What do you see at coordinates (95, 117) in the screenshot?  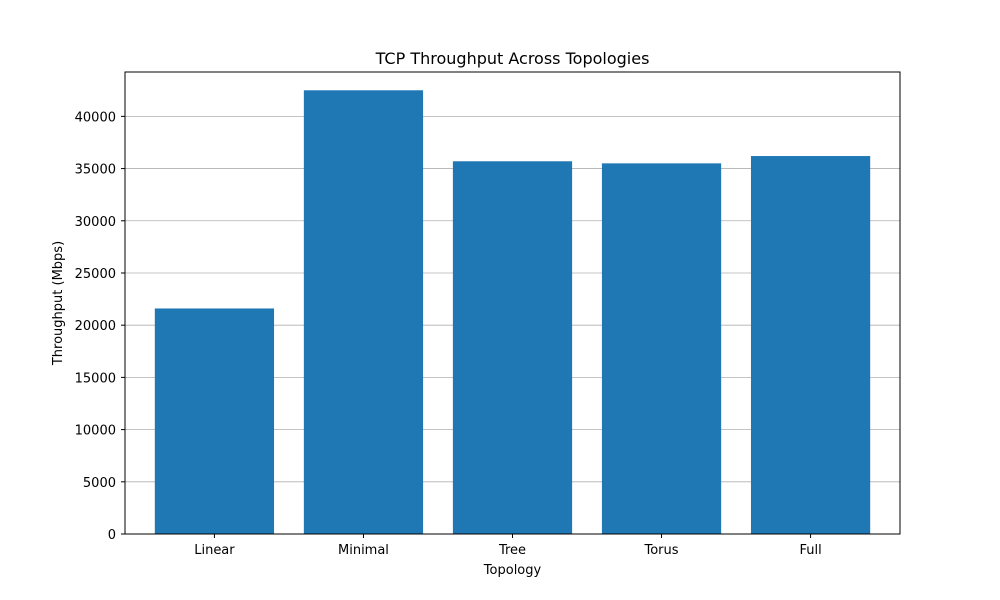 I see `y-tick-label: 40000` at bounding box center [95, 117].